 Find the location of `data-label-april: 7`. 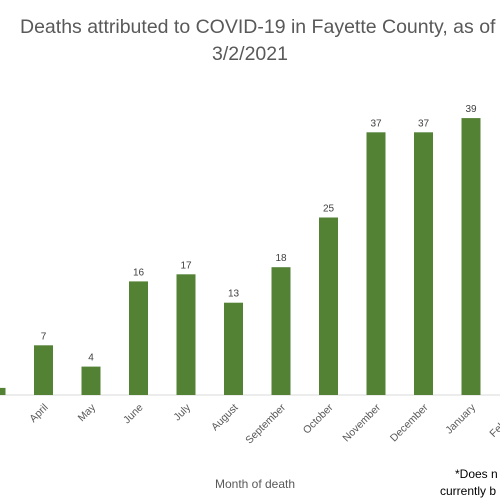

data-label-april: 7 is located at coordinates (44, 336).